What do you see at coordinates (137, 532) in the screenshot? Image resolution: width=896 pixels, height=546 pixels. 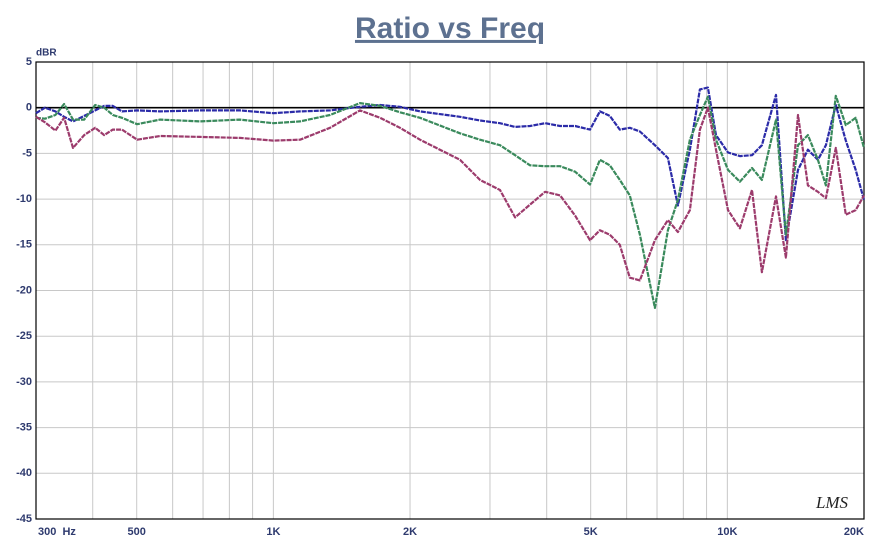 I see `x-tick-label: 500` at bounding box center [137, 532].